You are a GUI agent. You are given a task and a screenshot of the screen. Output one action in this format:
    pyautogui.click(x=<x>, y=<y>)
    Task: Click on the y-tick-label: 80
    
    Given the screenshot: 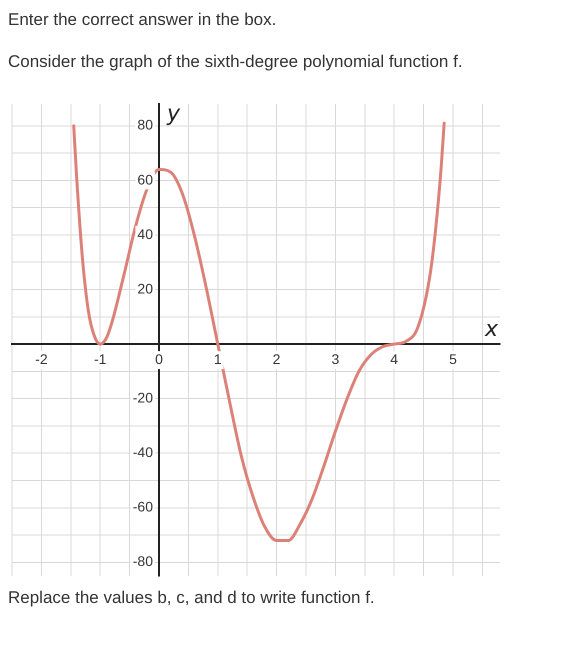 What is the action you would take?
    pyautogui.click(x=145, y=124)
    